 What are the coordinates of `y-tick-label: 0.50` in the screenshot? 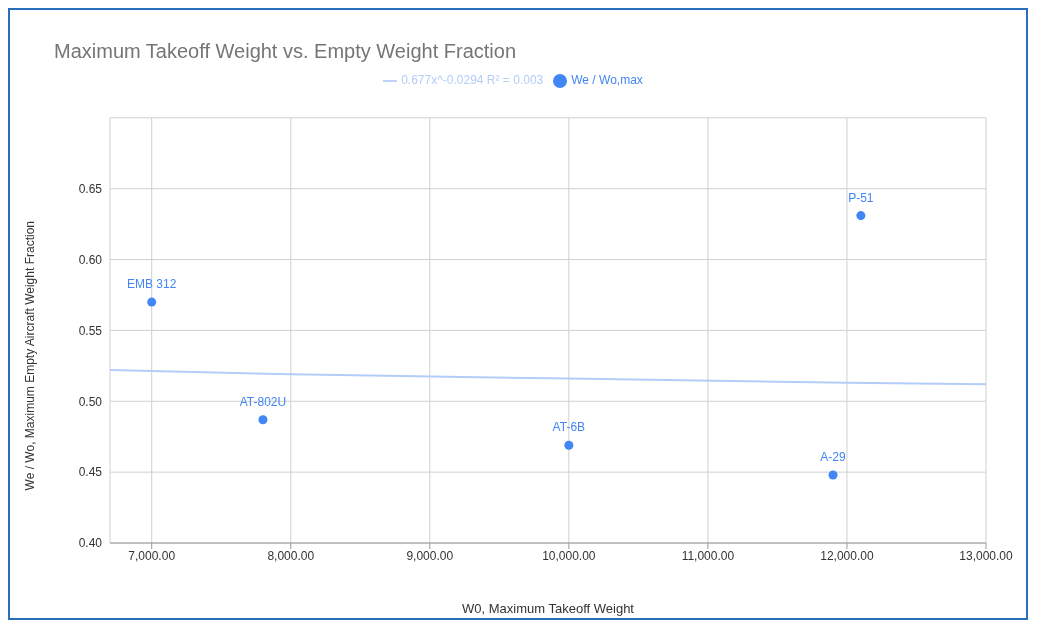 It's located at (90, 401).